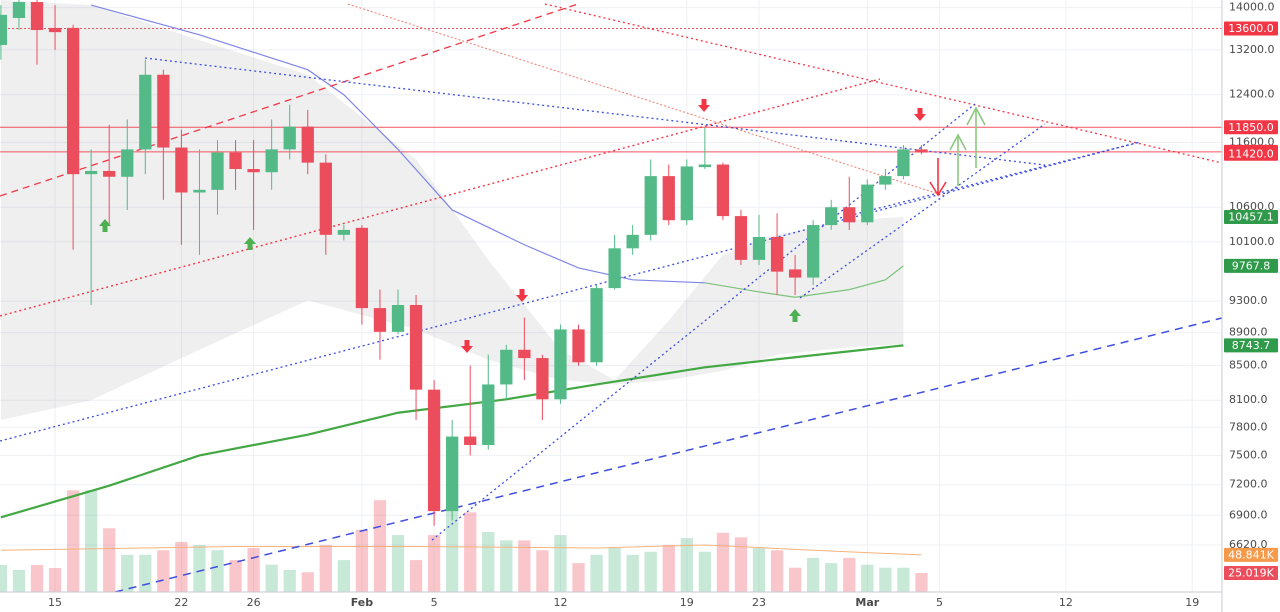 The width and height of the screenshot is (1280, 612). I want to click on y-tick-label: 8500.0, so click(1248, 365).